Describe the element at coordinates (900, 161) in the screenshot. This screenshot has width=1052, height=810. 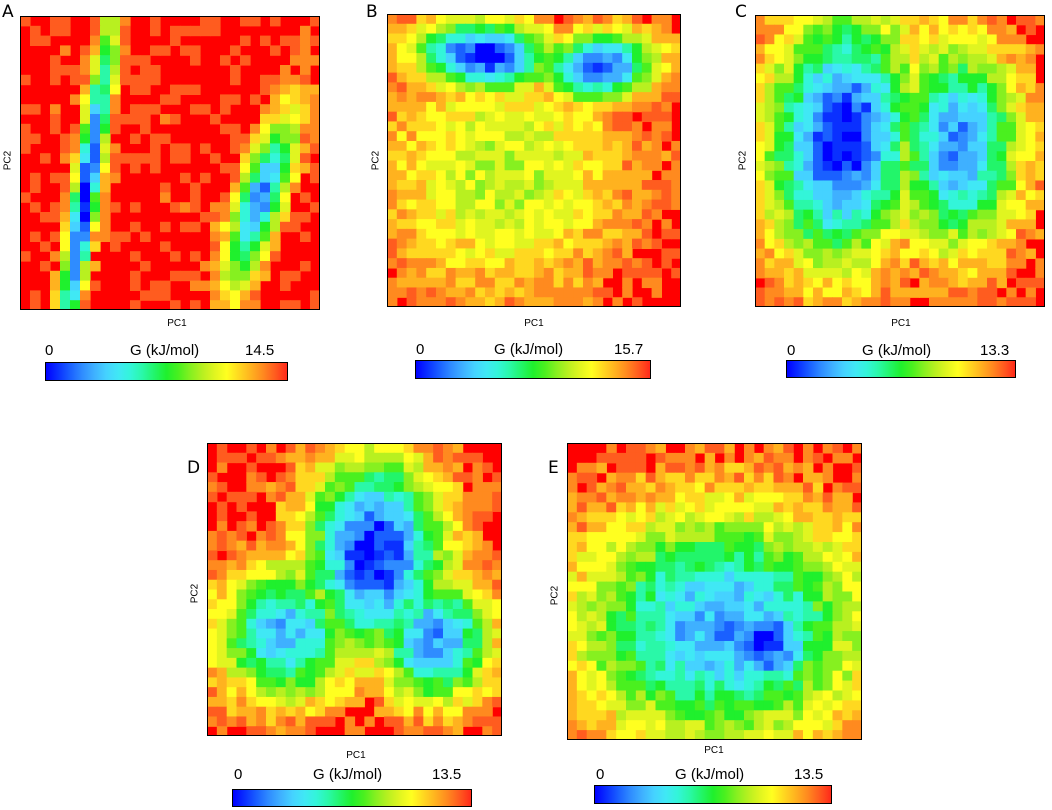
I see `heatmap-plot-c` at that location.